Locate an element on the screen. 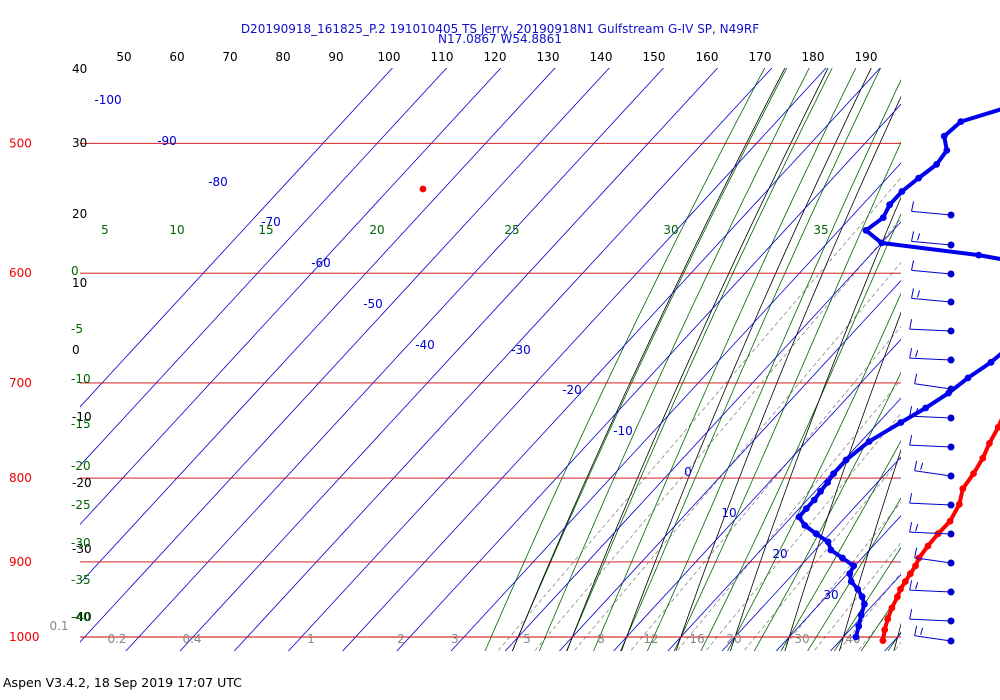 This screenshot has width=1000, height=700. top-temperature-tick: 180 is located at coordinates (813, 57).